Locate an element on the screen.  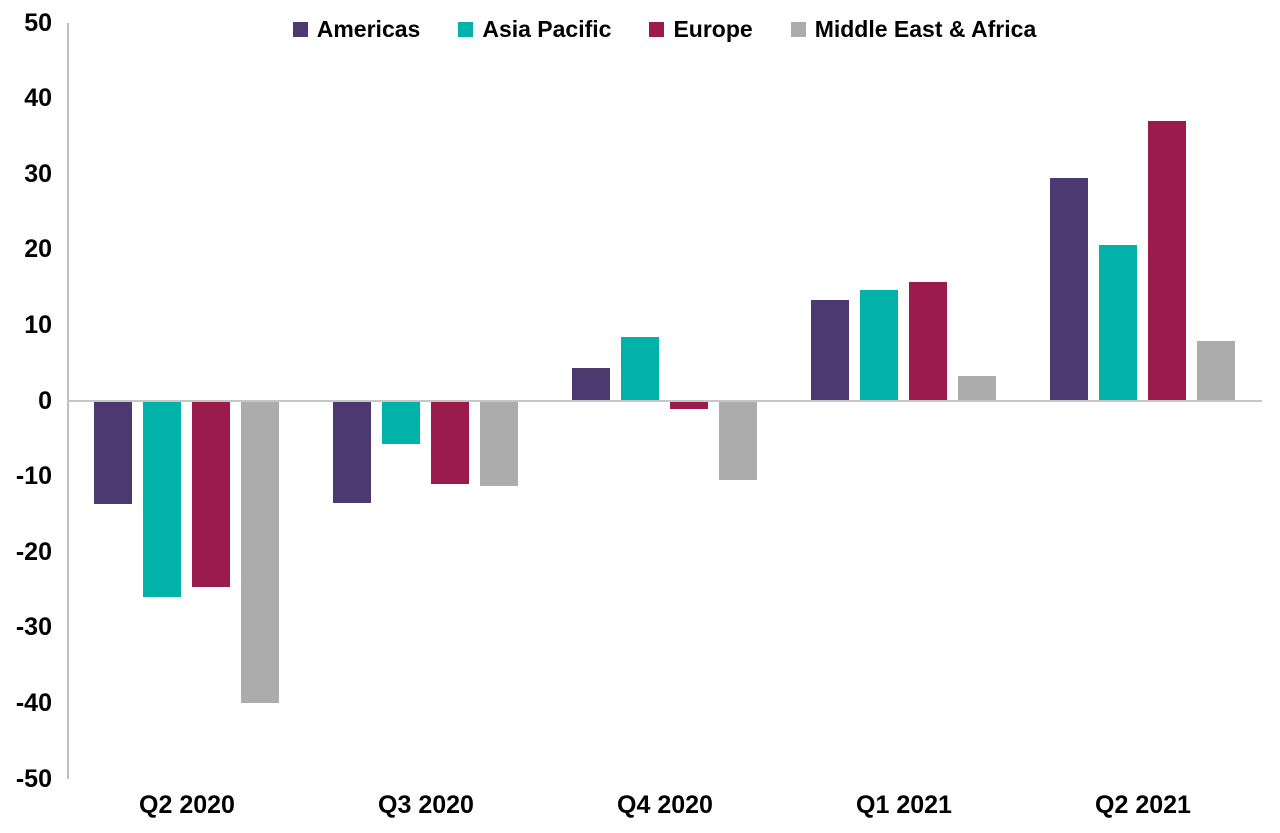
y-axis-tick-label: -40 is located at coordinates (33, 703).